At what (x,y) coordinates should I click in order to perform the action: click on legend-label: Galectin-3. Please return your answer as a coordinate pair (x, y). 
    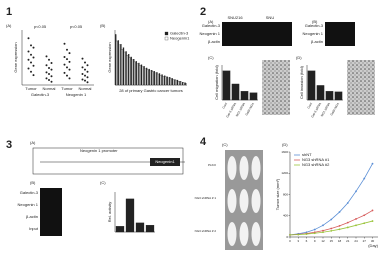
    Looking at the image, I should click on (179, 33).